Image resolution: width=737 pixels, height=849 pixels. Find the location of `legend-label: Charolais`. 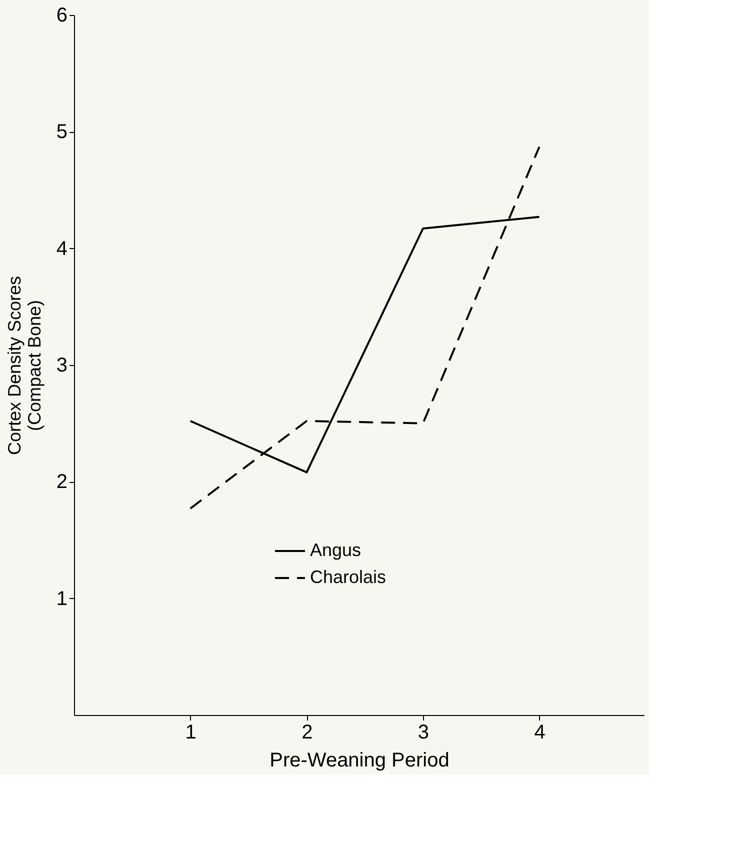

legend-label: Charolais is located at coordinates (348, 577).